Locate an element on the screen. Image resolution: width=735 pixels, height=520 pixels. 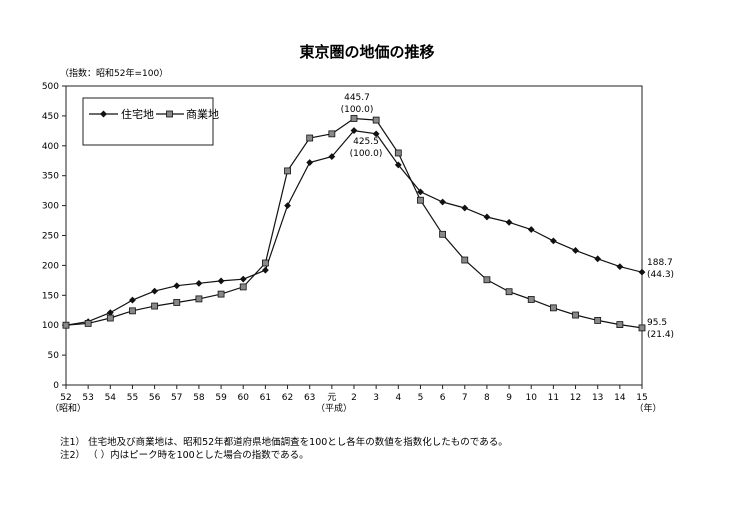
x-tick-label: 15 is located at coordinates (641, 398).